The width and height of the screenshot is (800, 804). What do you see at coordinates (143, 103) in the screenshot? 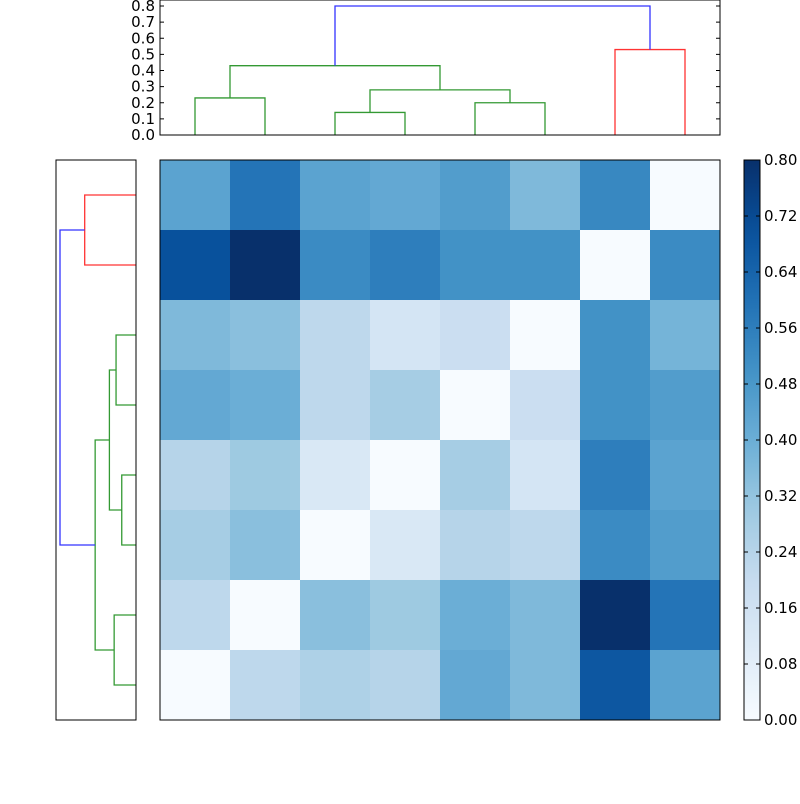
I see `top-dendrogram-ytick-label: 0.2` at bounding box center [143, 103].